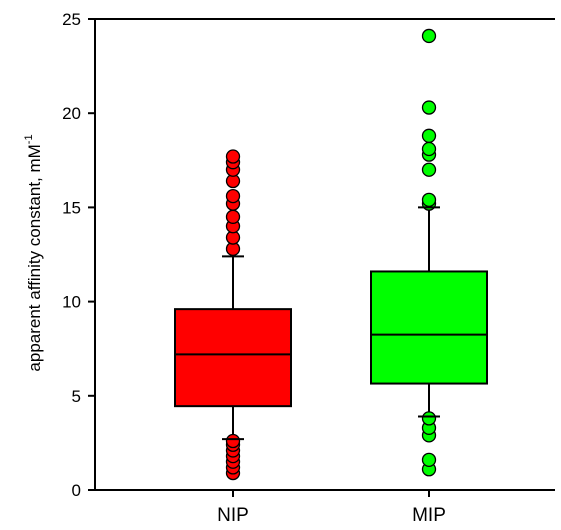  What do you see at coordinates (71, 207) in the screenshot?
I see `y-tick-label: 15` at bounding box center [71, 207].